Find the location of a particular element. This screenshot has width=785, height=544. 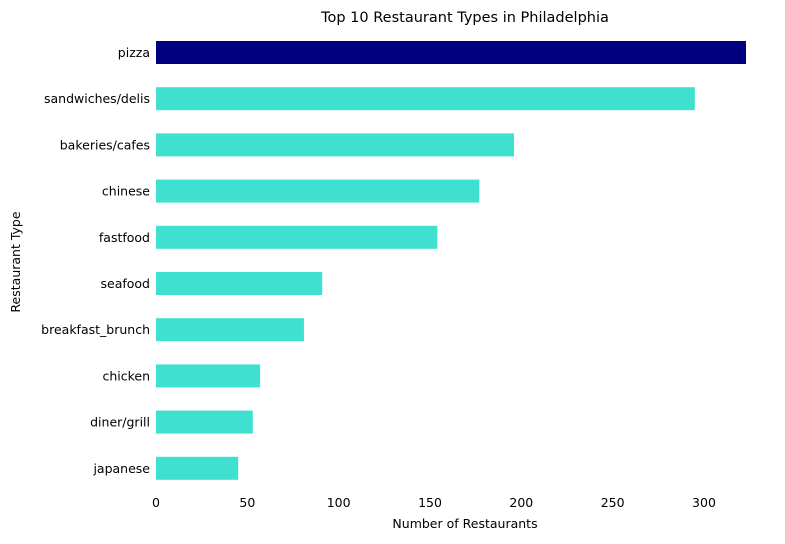

y-axis-label: Restaurant Type is located at coordinates (15, 261).